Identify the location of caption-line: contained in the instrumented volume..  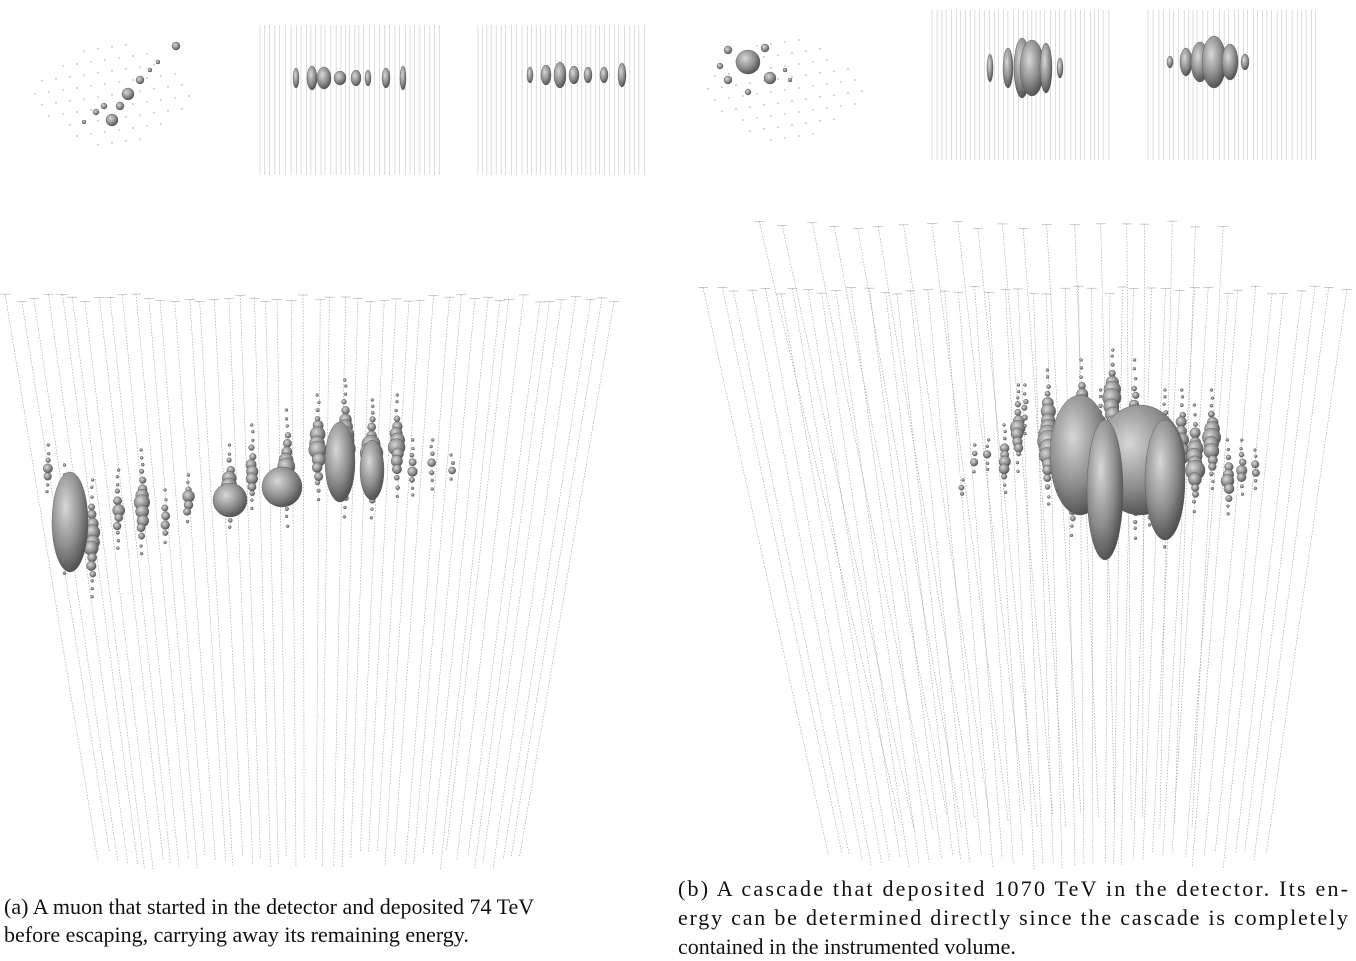
(847, 946).